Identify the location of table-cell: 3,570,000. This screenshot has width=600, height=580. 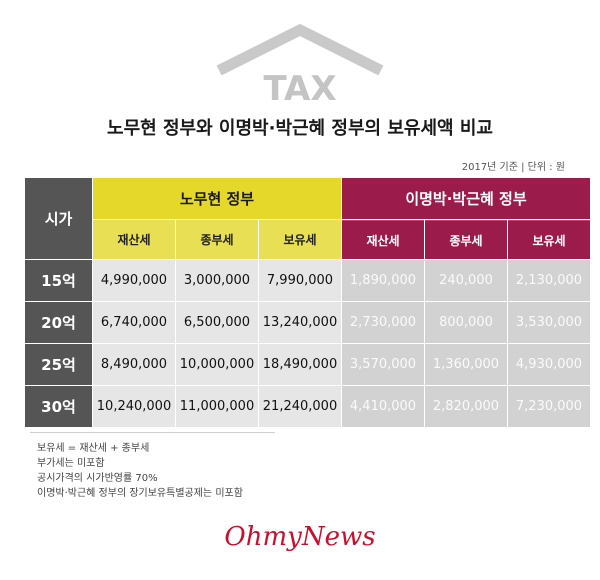
(383, 364).